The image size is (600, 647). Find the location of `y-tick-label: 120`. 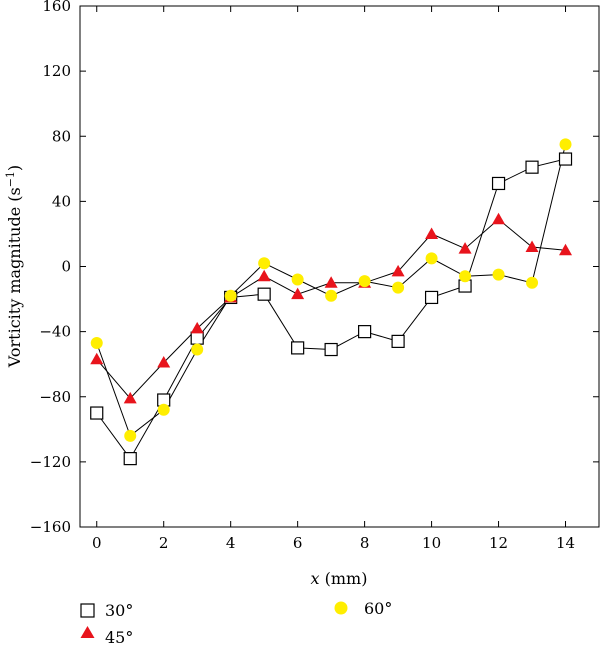

y-tick-label: 120 is located at coordinates (56, 71).